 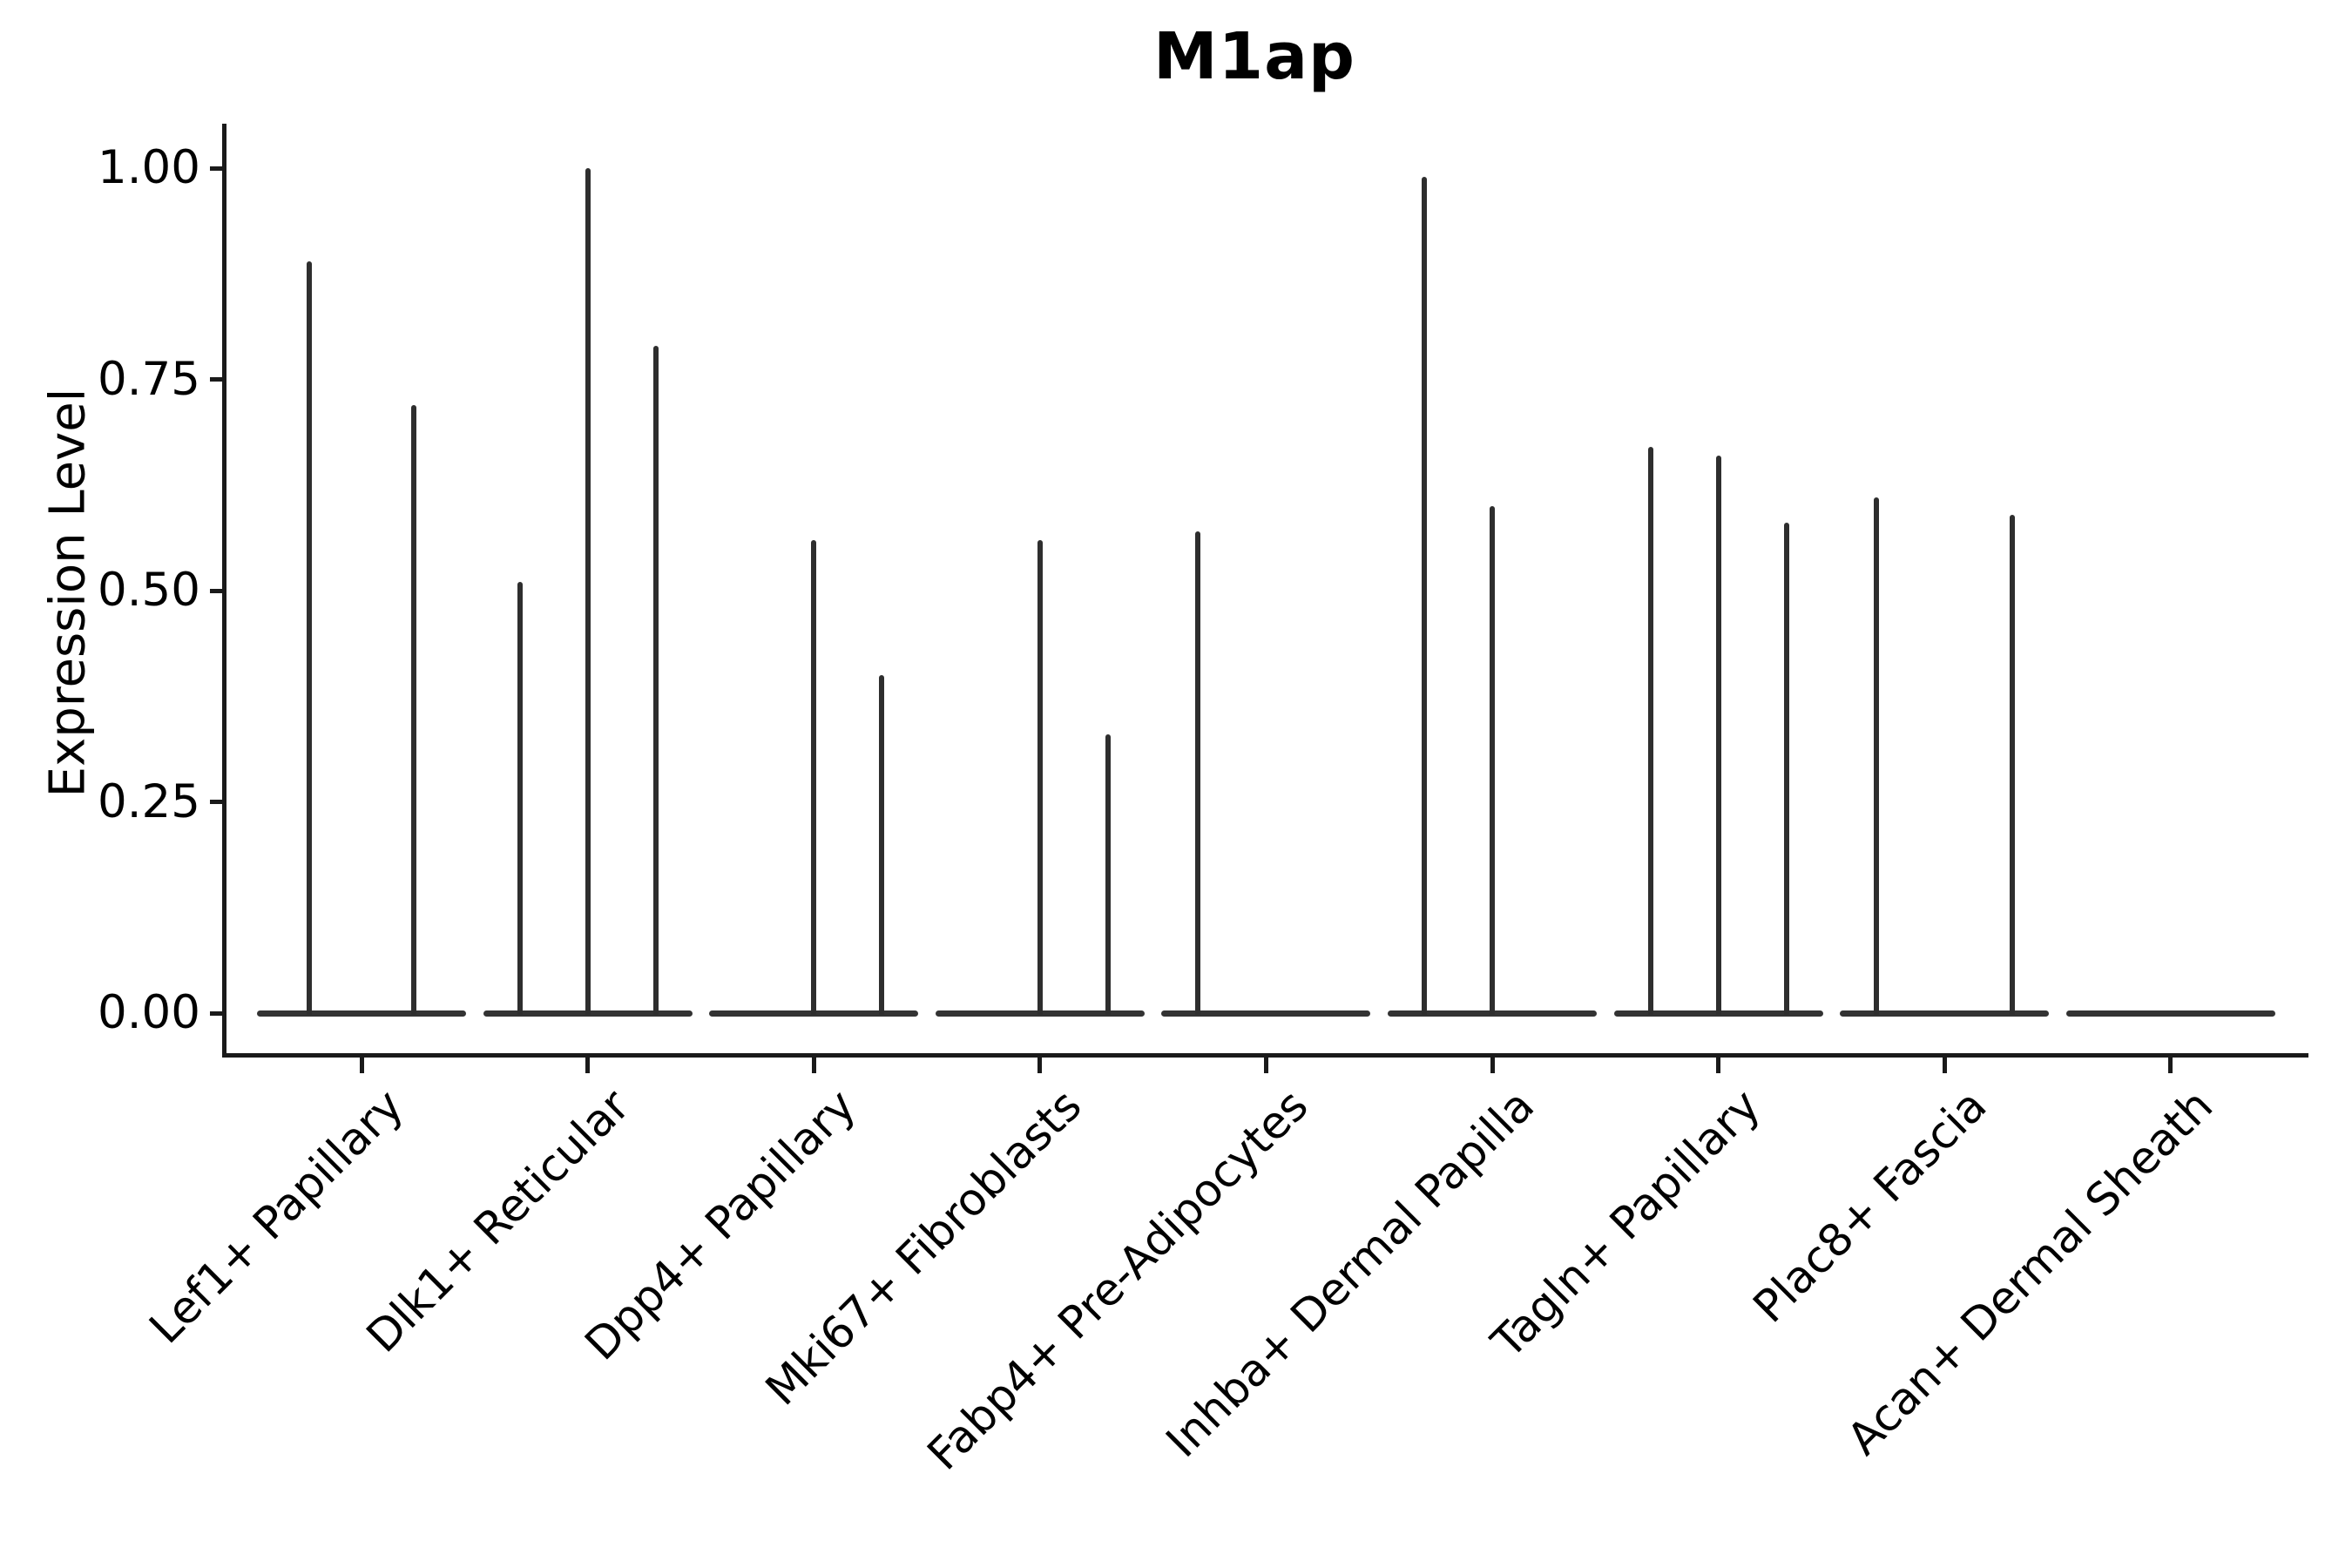 I want to click on x-tick-label: Acan+ Dermal Sheath, so click(x=2030, y=1273).